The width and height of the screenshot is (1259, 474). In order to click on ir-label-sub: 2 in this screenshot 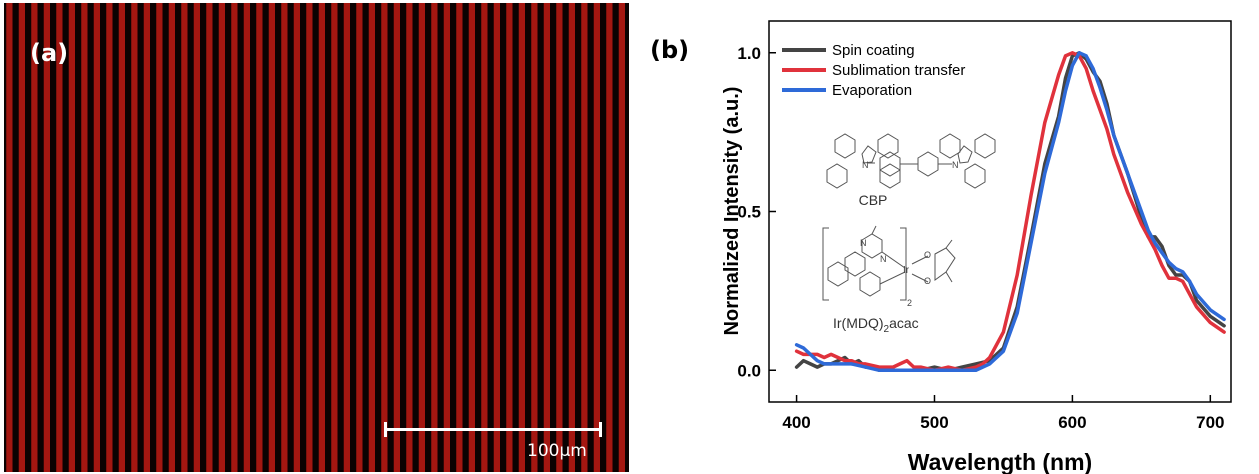, I will do `click(887, 329)`.